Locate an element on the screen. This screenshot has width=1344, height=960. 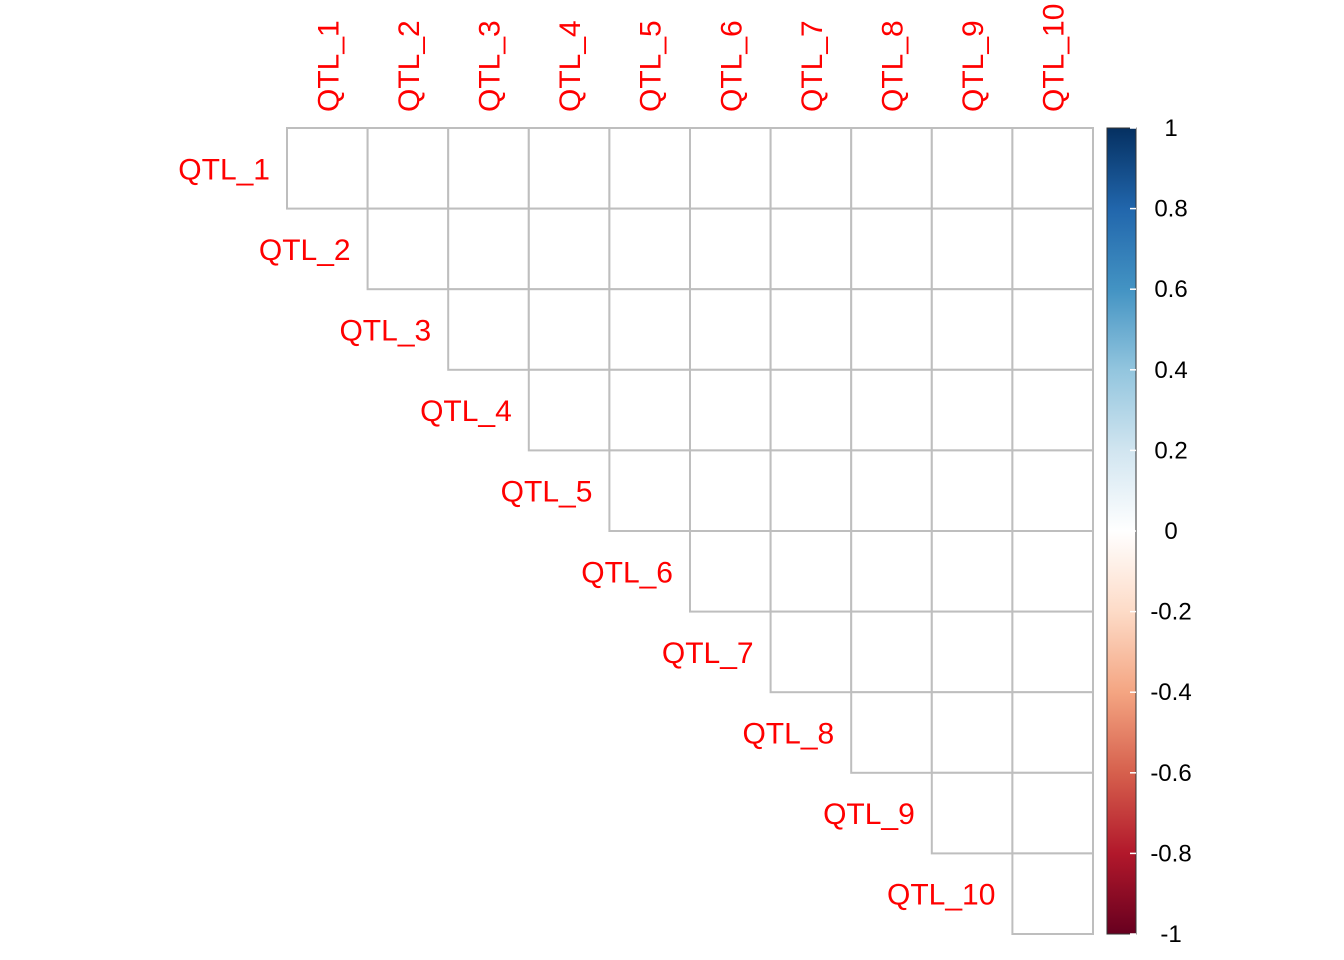
color-legend-tick-label: -0.2 is located at coordinates (1170, 612).